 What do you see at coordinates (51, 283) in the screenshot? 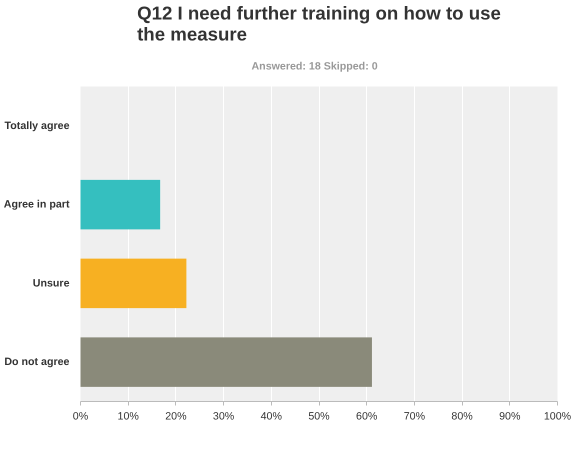
I see `y-tick-label: Unsure` at bounding box center [51, 283].